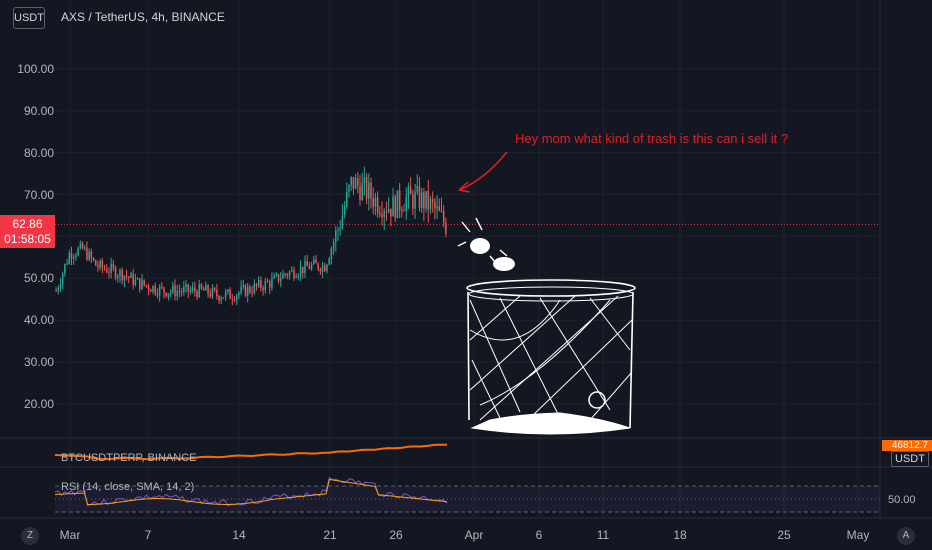 This screenshot has width=932, height=550. I want to click on x-tick-label: May, so click(858, 535).